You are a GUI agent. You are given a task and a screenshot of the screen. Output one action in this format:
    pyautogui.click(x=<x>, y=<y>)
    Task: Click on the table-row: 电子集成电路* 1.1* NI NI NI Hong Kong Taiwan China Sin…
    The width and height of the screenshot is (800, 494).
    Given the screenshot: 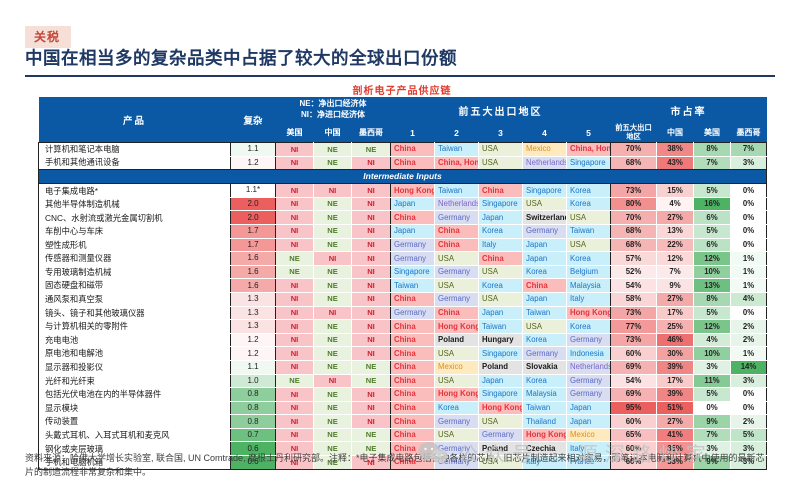 What is the action you would take?
    pyautogui.click(x=403, y=190)
    